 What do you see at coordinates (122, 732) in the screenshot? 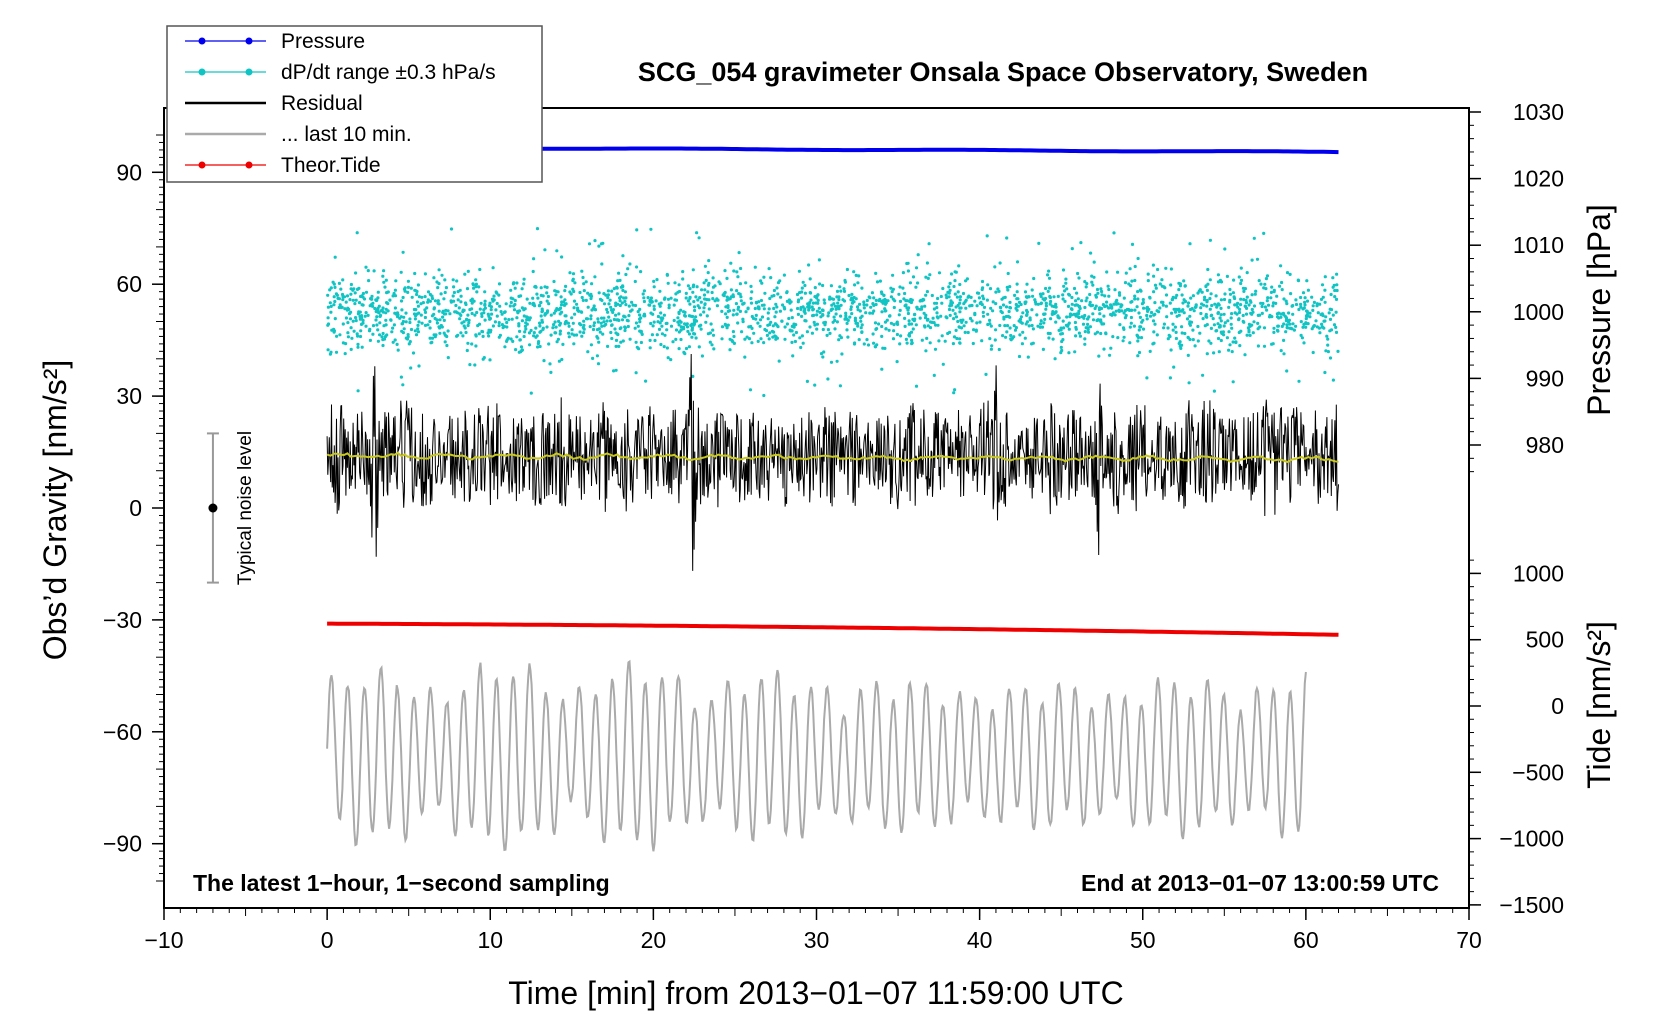
I see `y-tick-label: −60` at bounding box center [122, 732].